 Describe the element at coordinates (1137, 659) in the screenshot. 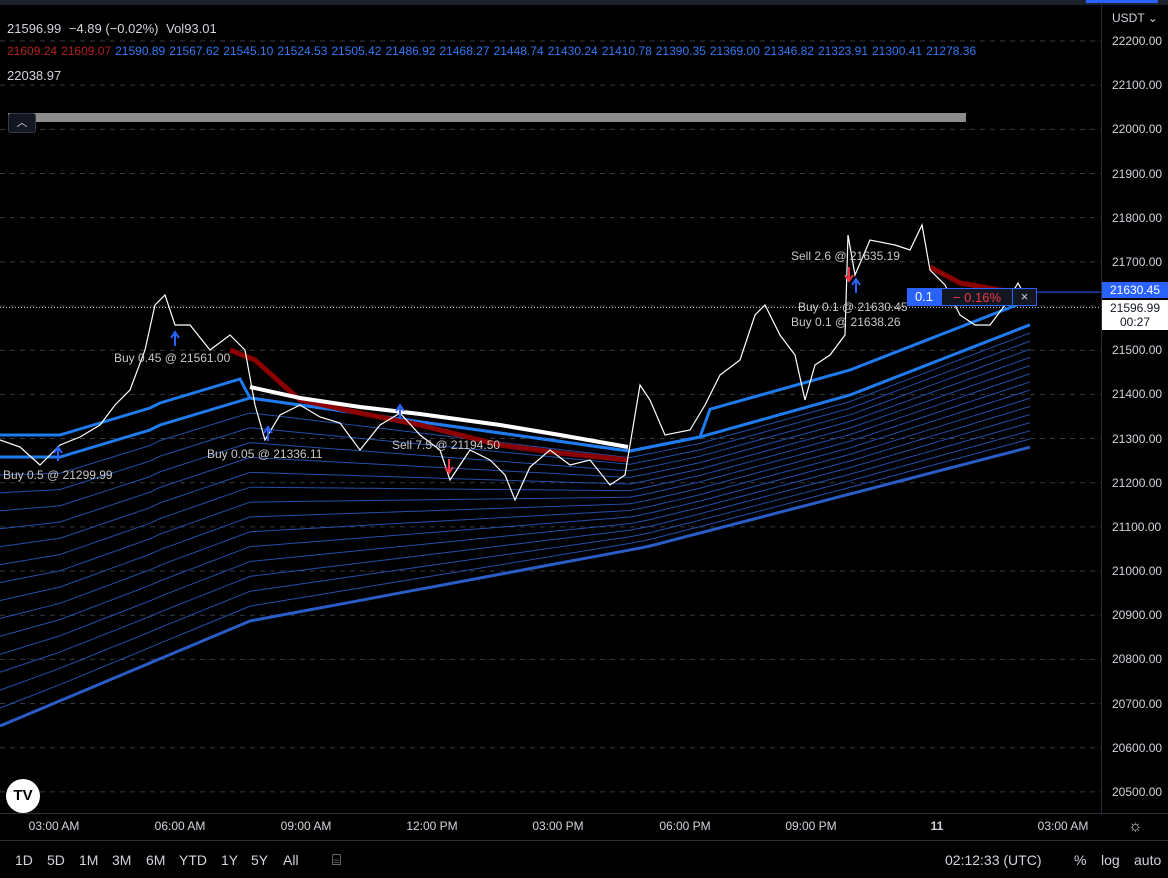

I see `price-tick-label: 20800.00` at that location.